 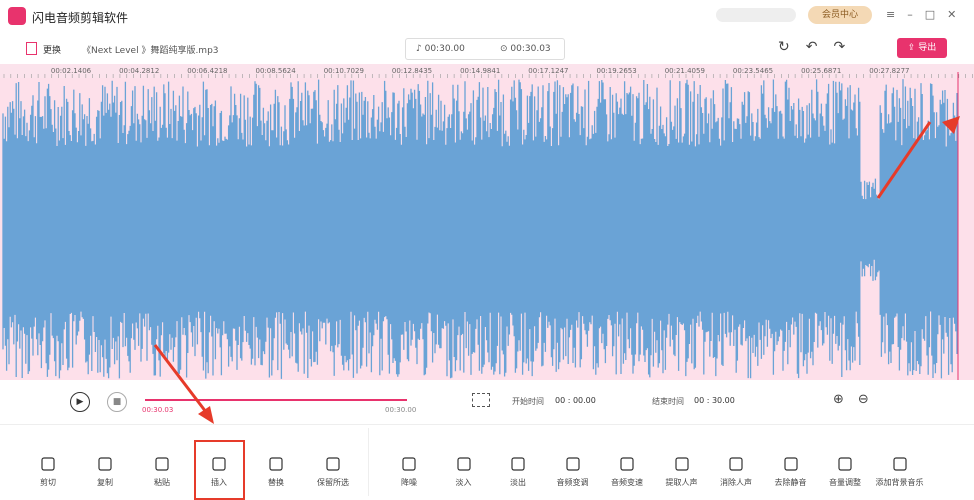 What do you see at coordinates (344, 71) in the screenshot?
I see `ruler-label: 00:10.7029` at bounding box center [344, 71].